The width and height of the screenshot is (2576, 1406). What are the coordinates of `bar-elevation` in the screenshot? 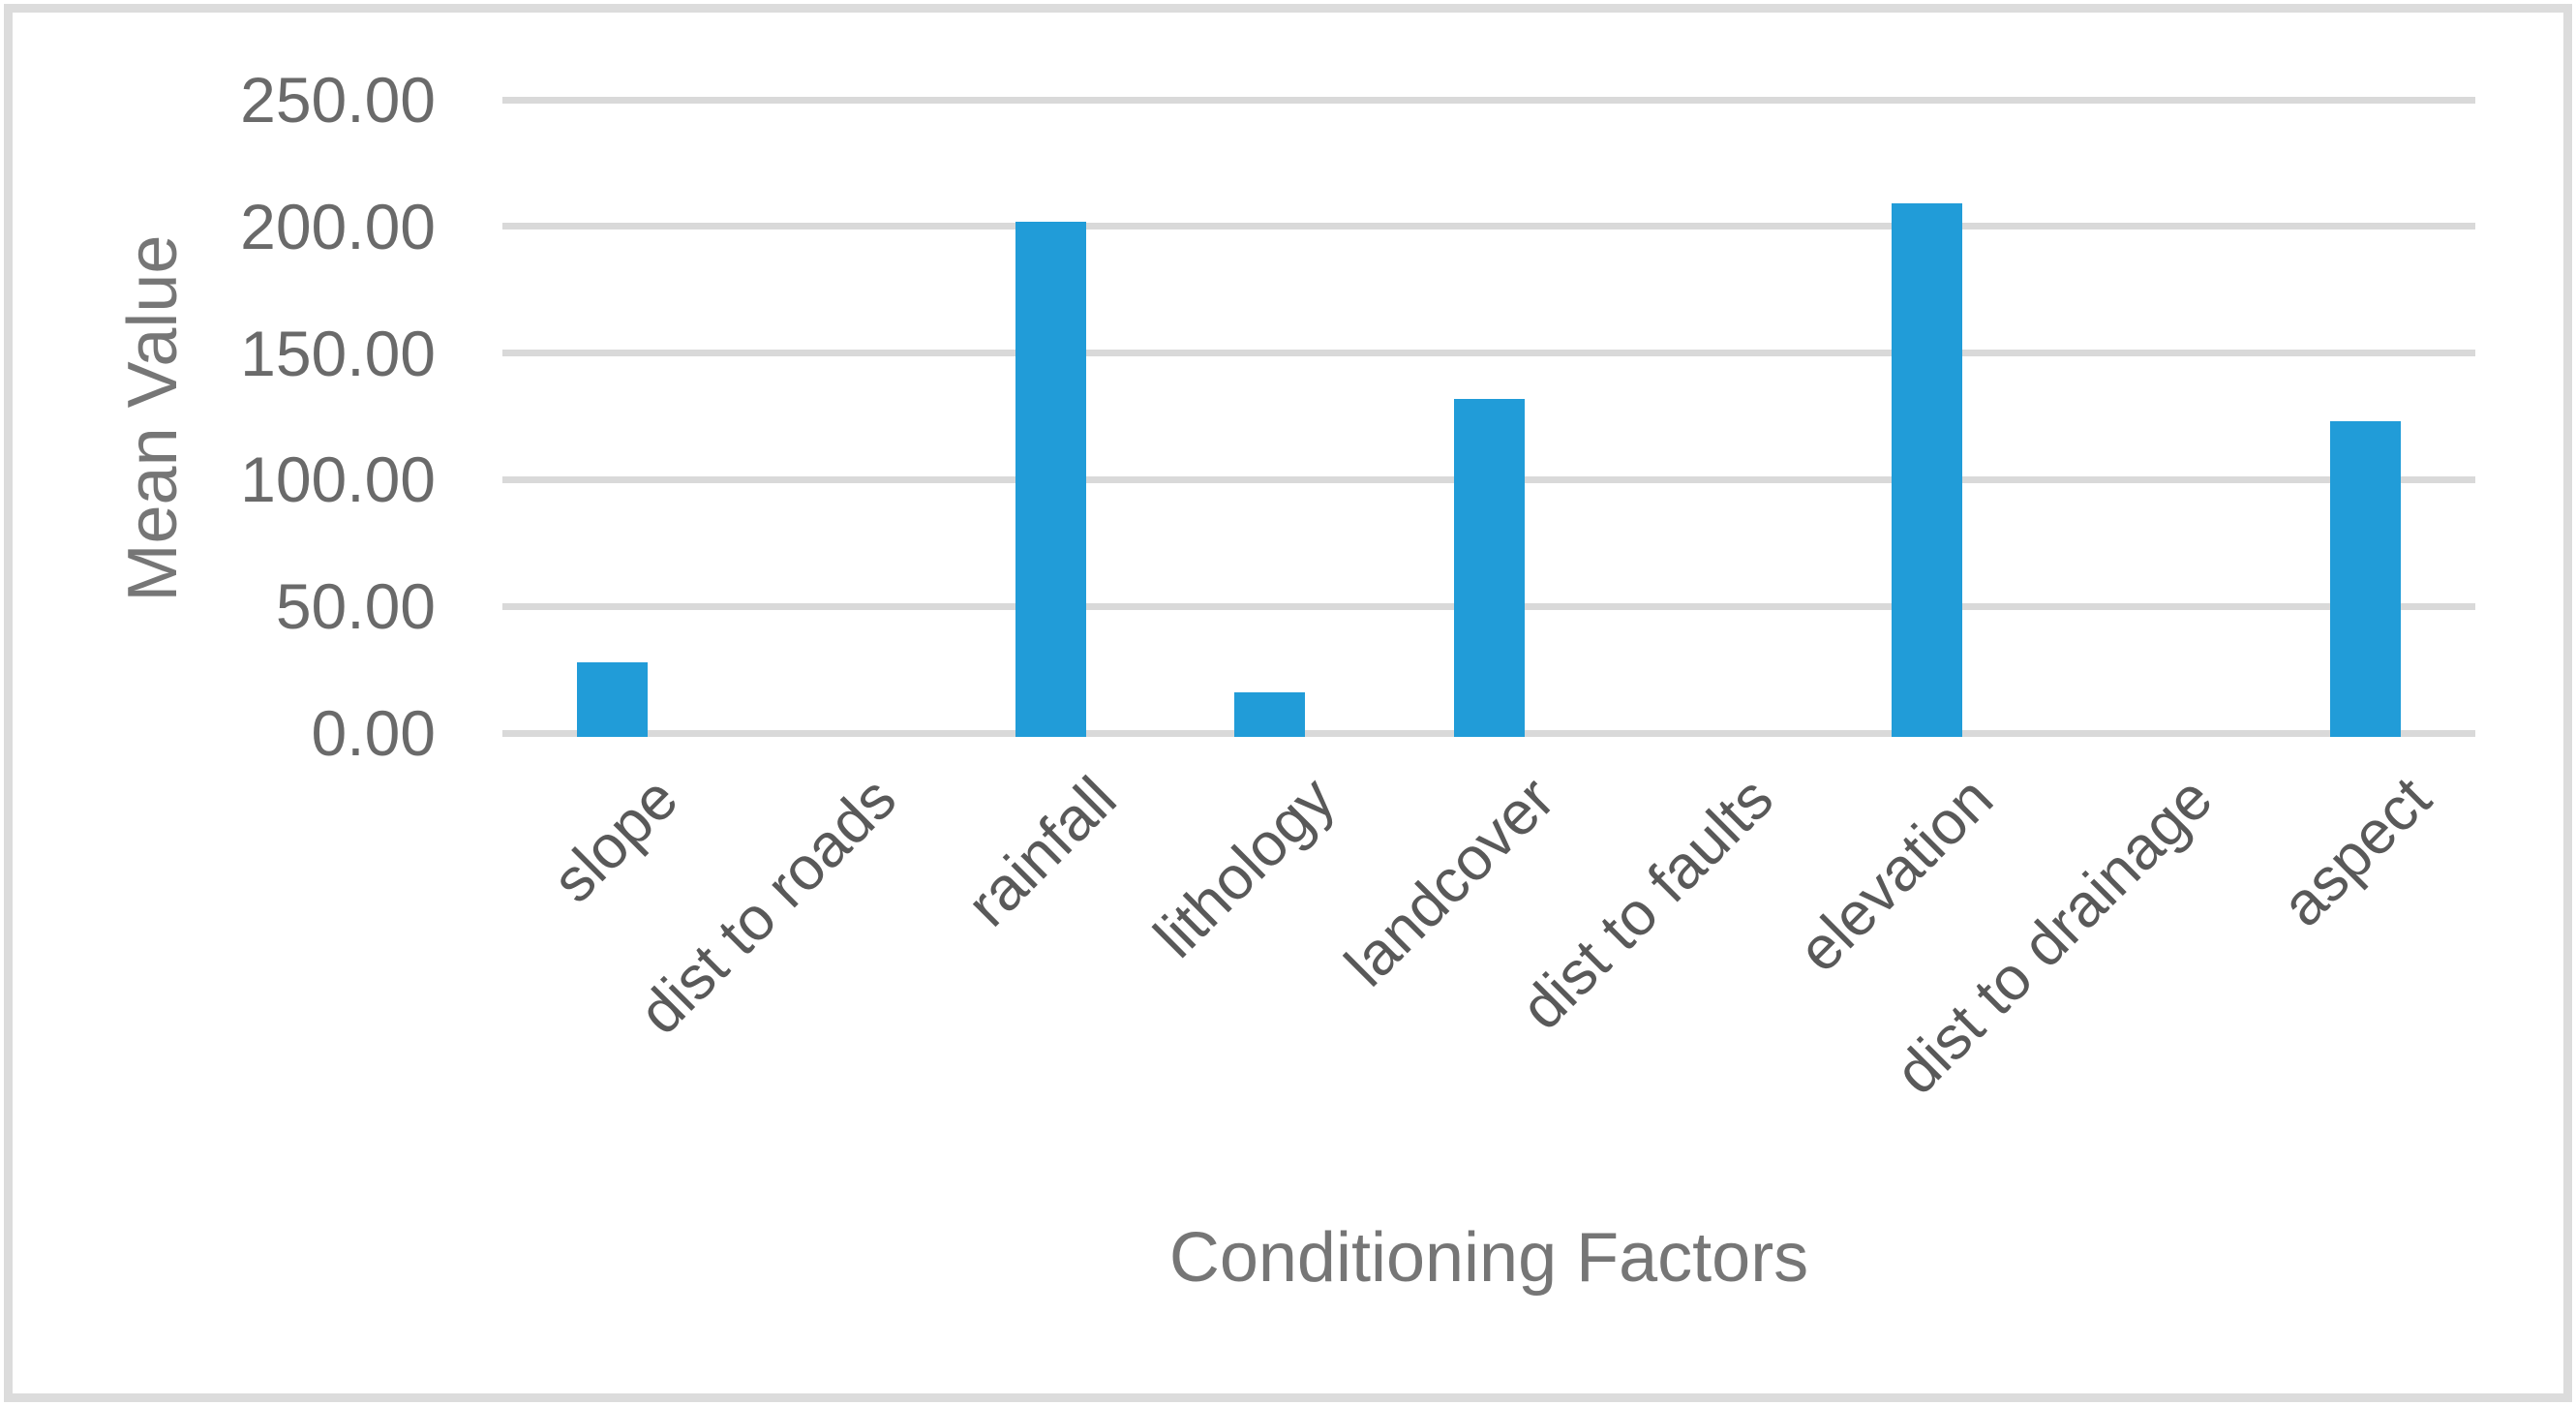 It's located at (1927, 470).